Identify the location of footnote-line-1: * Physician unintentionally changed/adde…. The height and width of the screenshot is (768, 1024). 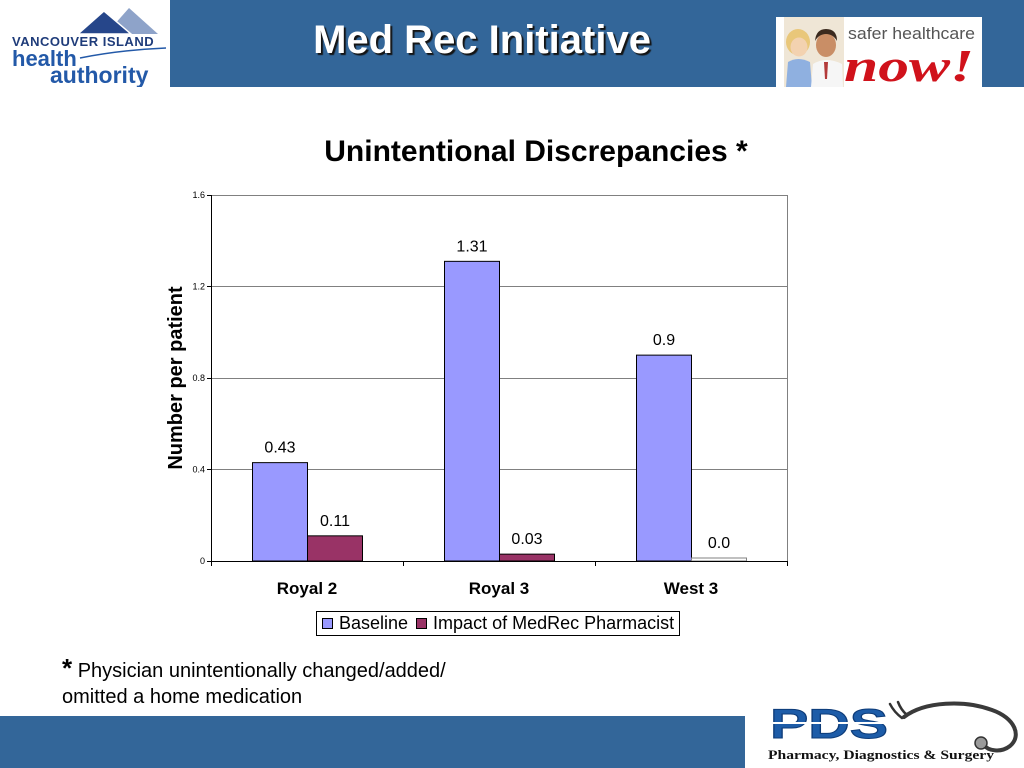
(282, 669).